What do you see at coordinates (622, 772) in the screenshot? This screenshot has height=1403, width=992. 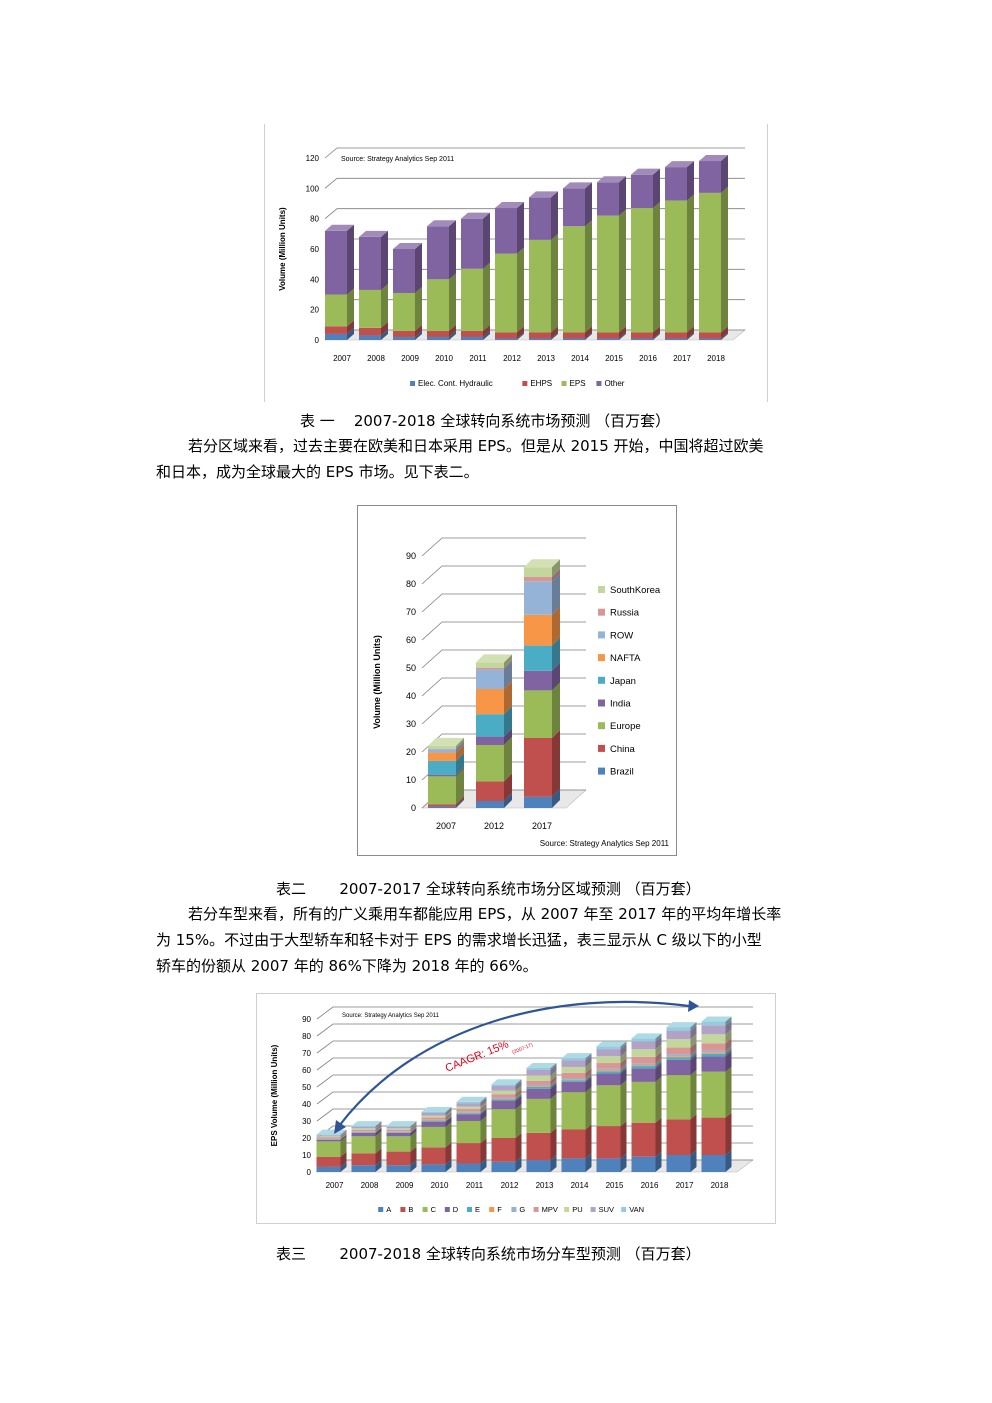 I see `legend-label: Brazil` at bounding box center [622, 772].